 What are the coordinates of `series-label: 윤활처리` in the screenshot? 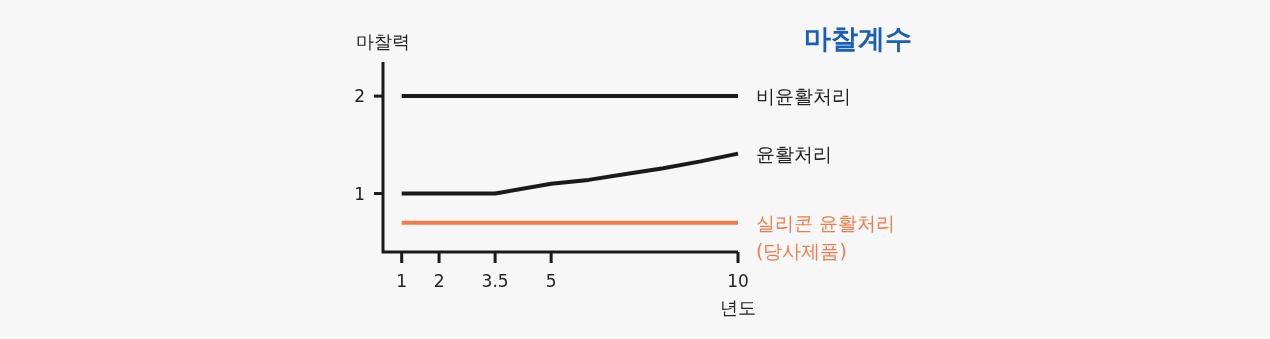 It's located at (794, 153).